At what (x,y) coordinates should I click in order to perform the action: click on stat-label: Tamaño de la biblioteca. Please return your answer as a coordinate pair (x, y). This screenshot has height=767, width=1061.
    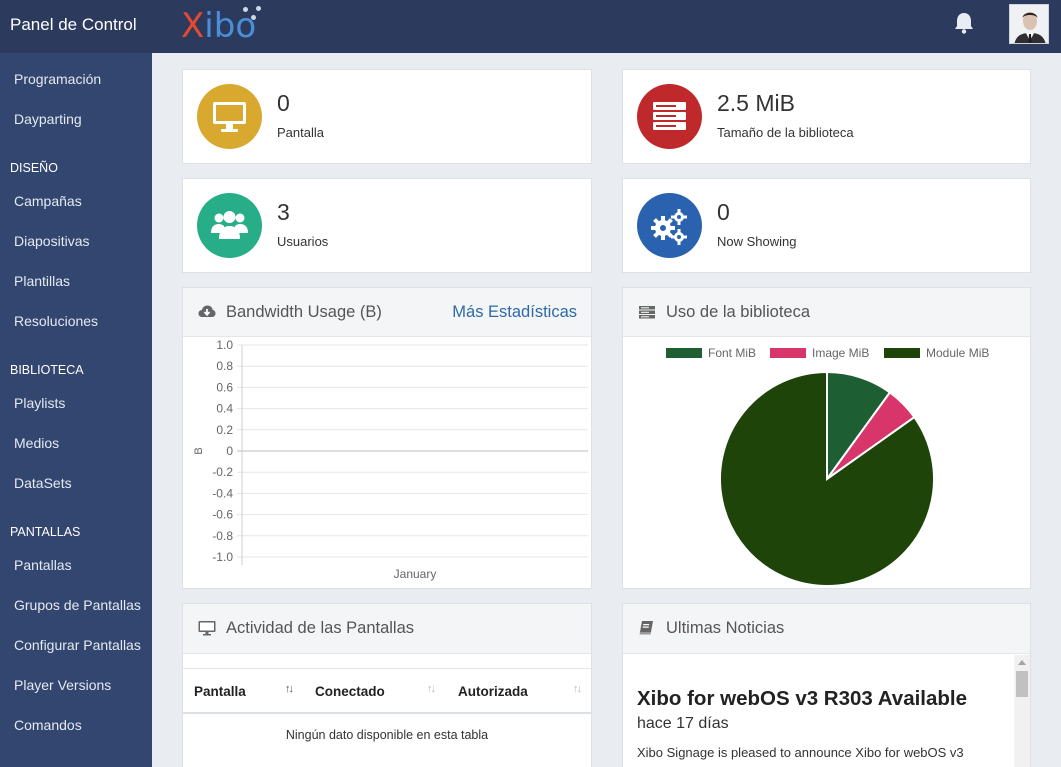
    Looking at the image, I should click on (785, 132).